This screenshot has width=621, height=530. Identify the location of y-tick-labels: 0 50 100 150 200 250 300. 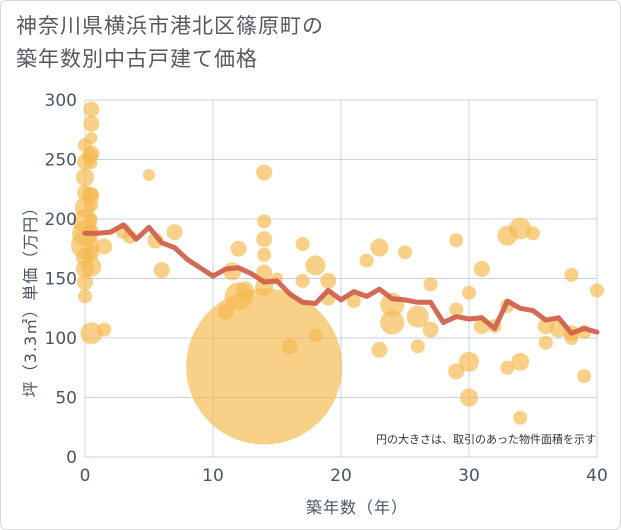
(61, 279).